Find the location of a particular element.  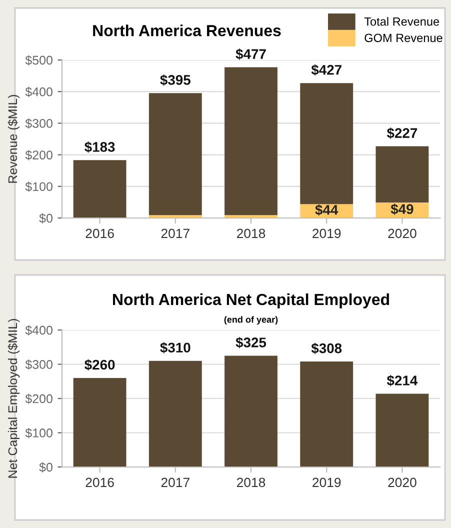

total-label: $395 is located at coordinates (175, 80).